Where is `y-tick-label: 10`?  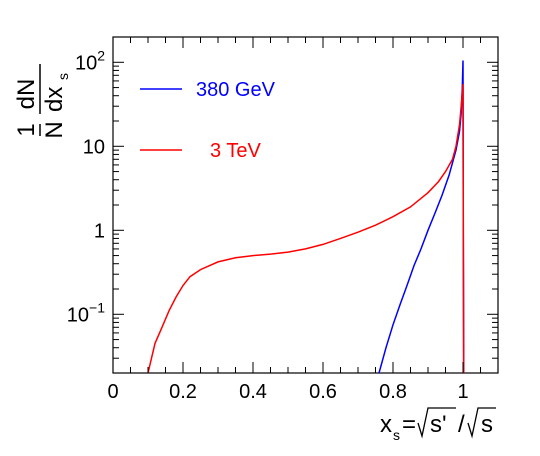
y-tick-label: 10 is located at coordinates (94, 147).